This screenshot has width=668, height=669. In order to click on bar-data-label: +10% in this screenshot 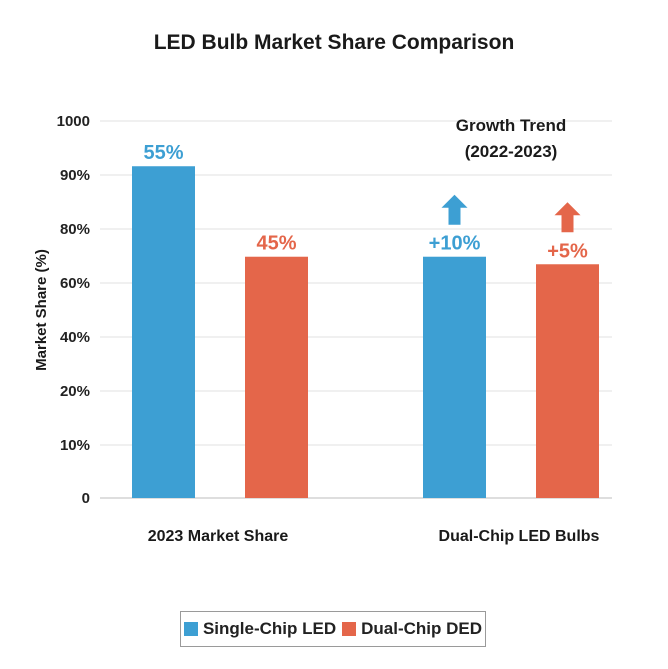, I will do `click(455, 244)`.